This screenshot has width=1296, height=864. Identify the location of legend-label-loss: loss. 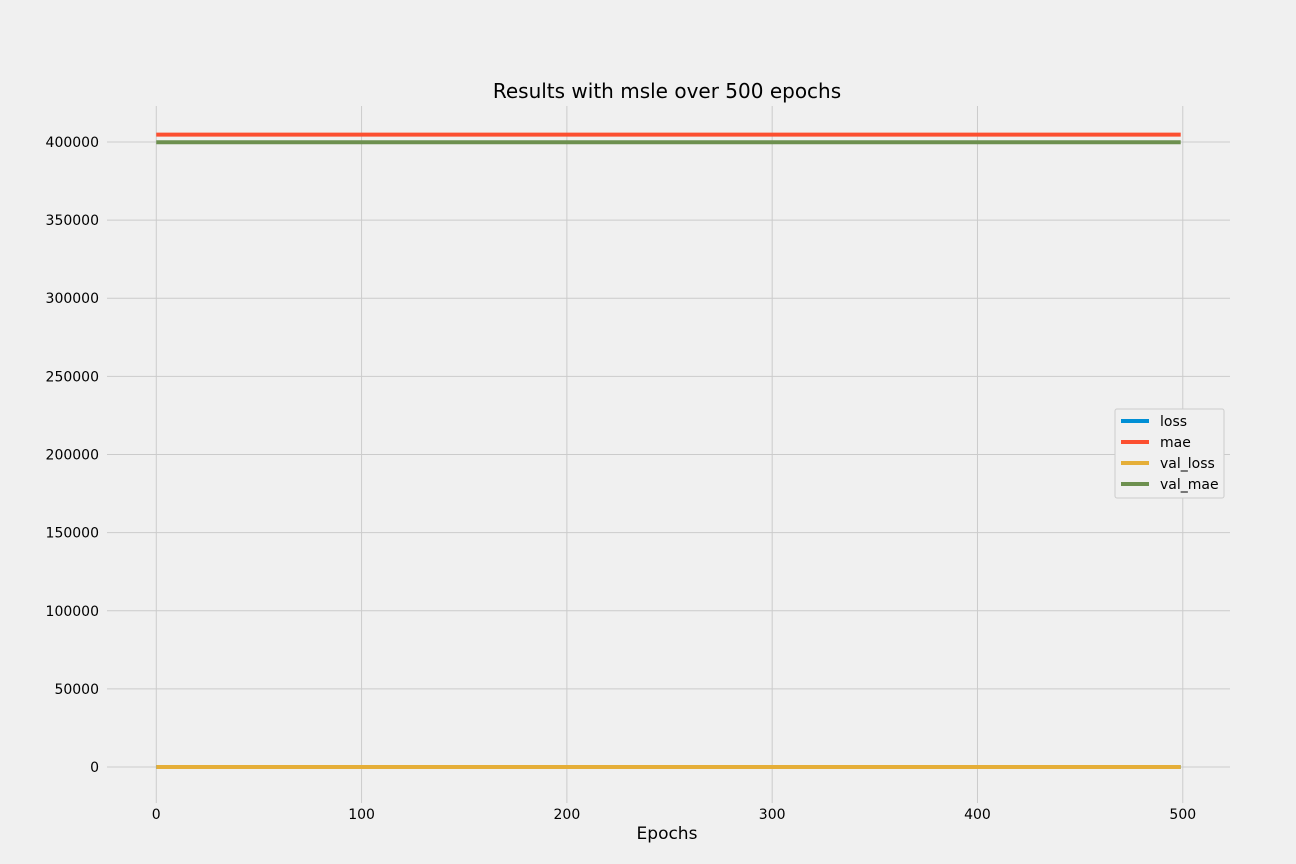
(1173, 422).